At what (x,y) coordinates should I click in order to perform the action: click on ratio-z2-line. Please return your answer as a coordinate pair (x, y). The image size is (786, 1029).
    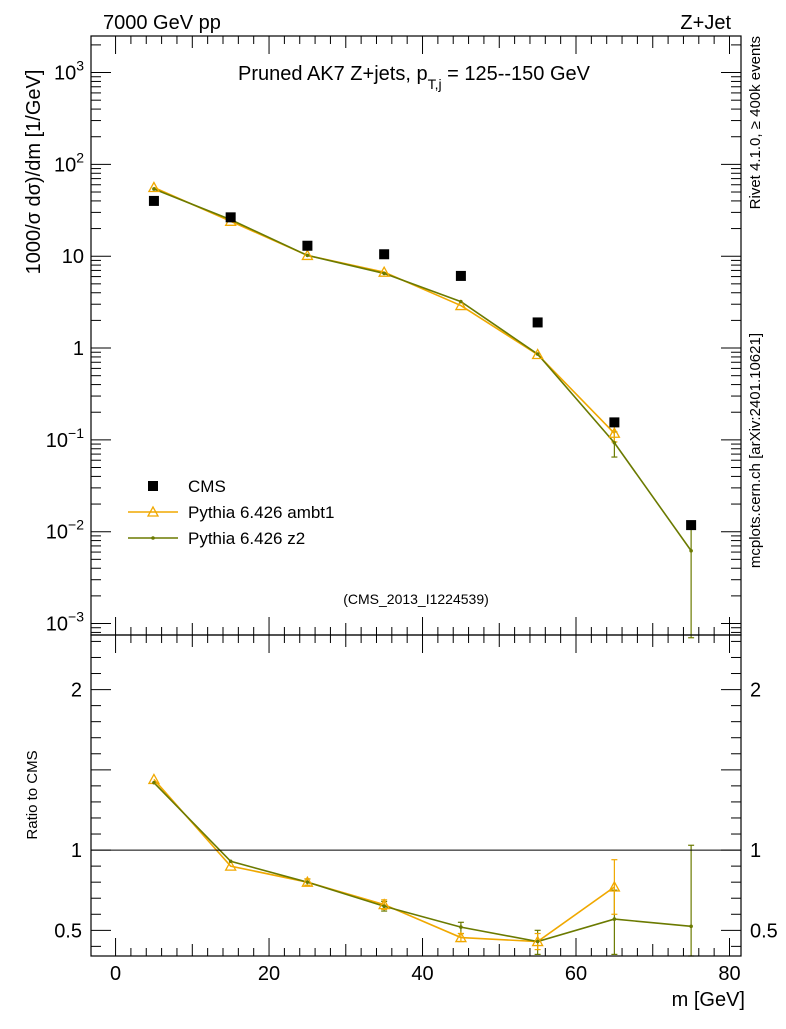
    Looking at the image, I should click on (422, 862).